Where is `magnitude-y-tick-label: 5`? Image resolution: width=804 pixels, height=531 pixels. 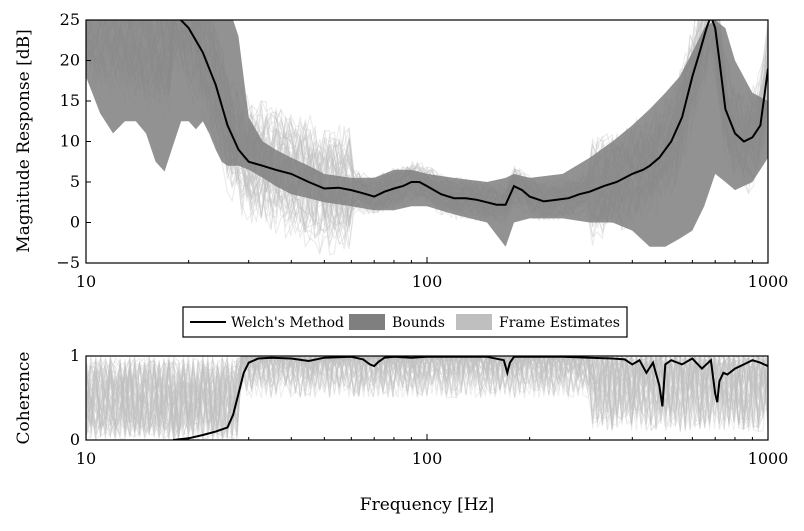 magnitude-y-tick-label: 5 is located at coordinates (75, 181).